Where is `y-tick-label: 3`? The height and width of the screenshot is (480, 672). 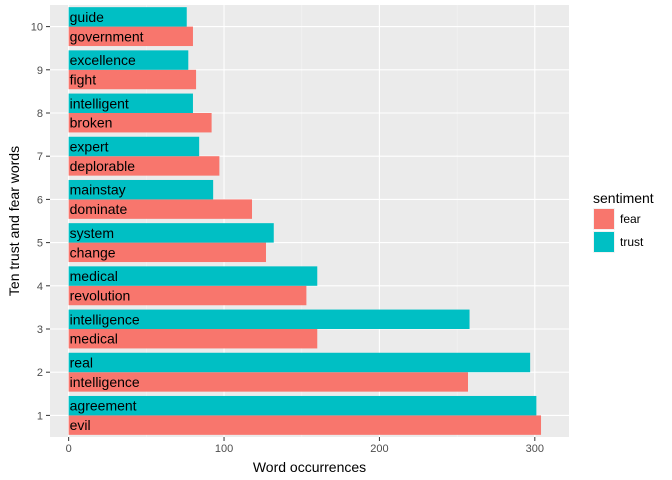
y-tick-label: 3 is located at coordinates (40, 330).